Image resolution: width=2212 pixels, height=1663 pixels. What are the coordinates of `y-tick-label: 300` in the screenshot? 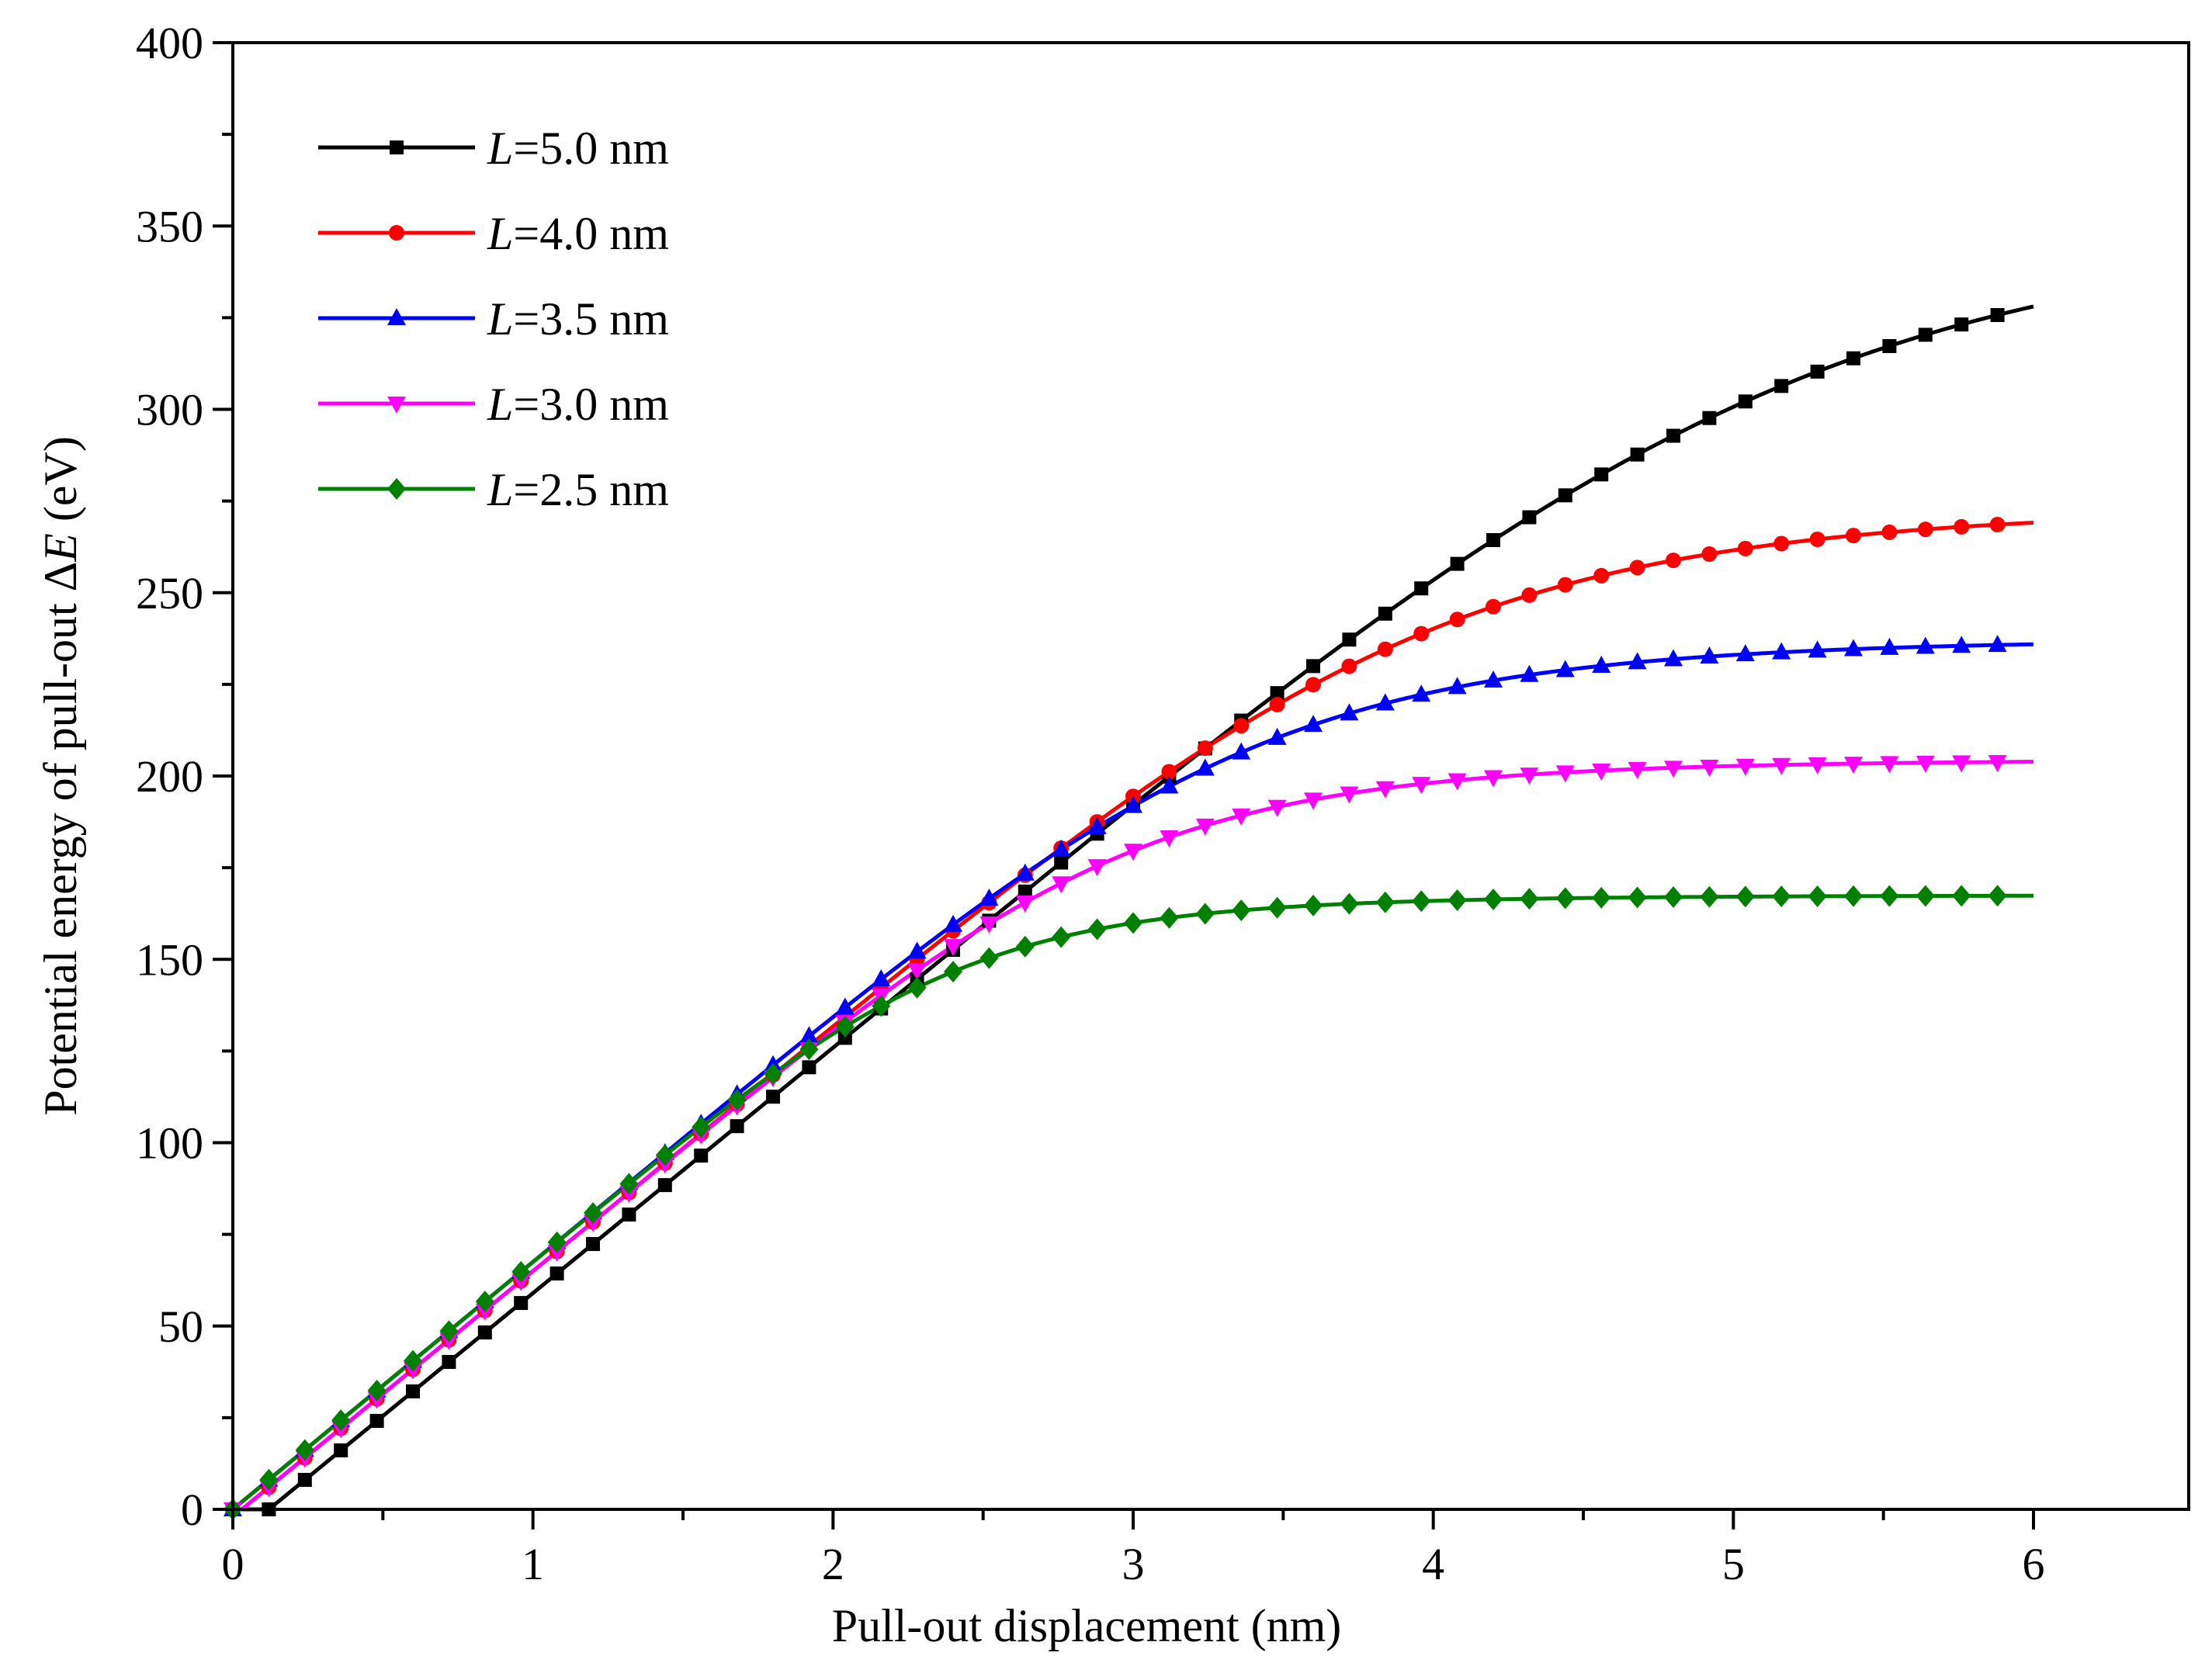 It's located at (169, 410).